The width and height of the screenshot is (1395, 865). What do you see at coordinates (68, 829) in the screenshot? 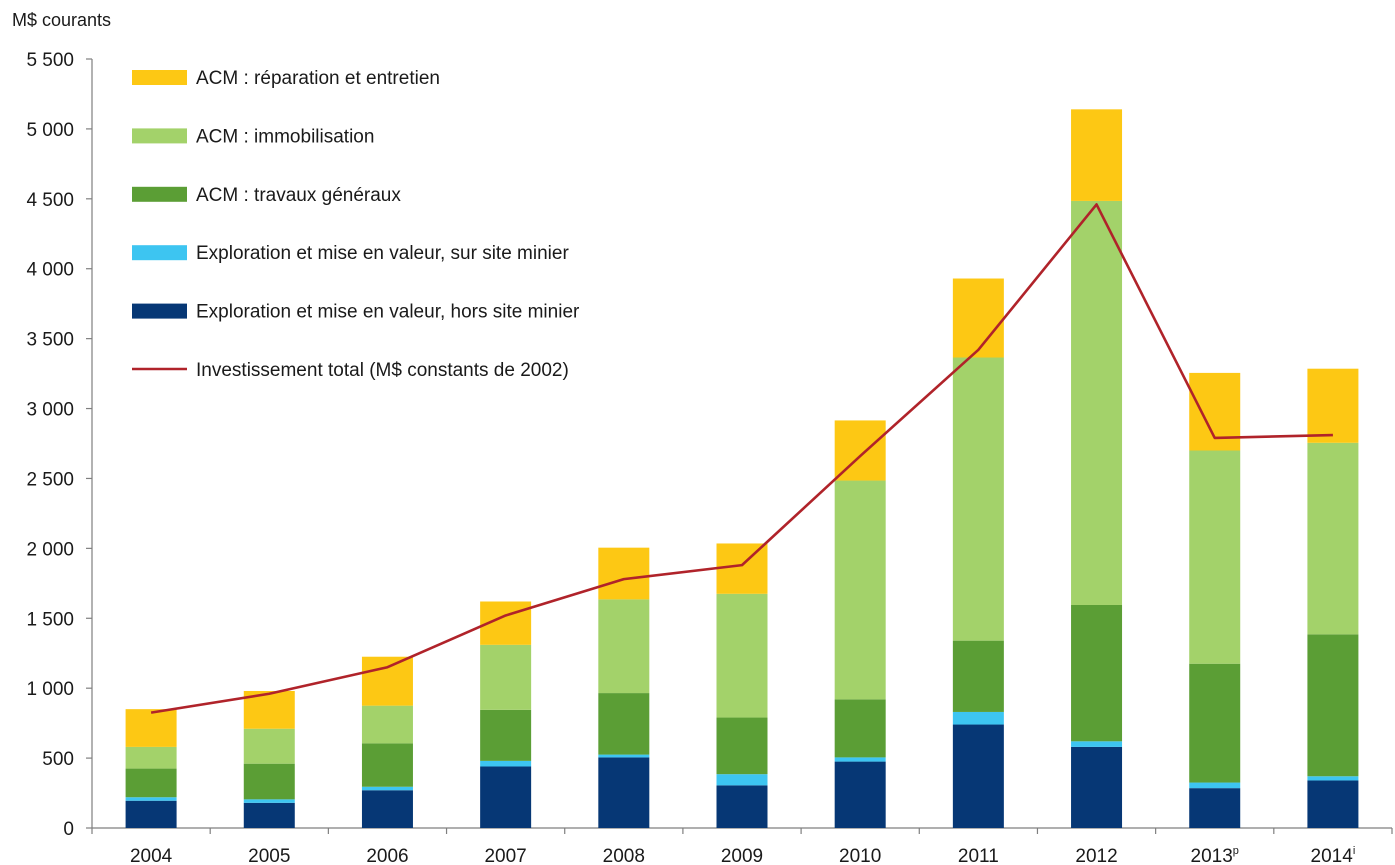
I see `y-tick-label: 0` at bounding box center [68, 829].